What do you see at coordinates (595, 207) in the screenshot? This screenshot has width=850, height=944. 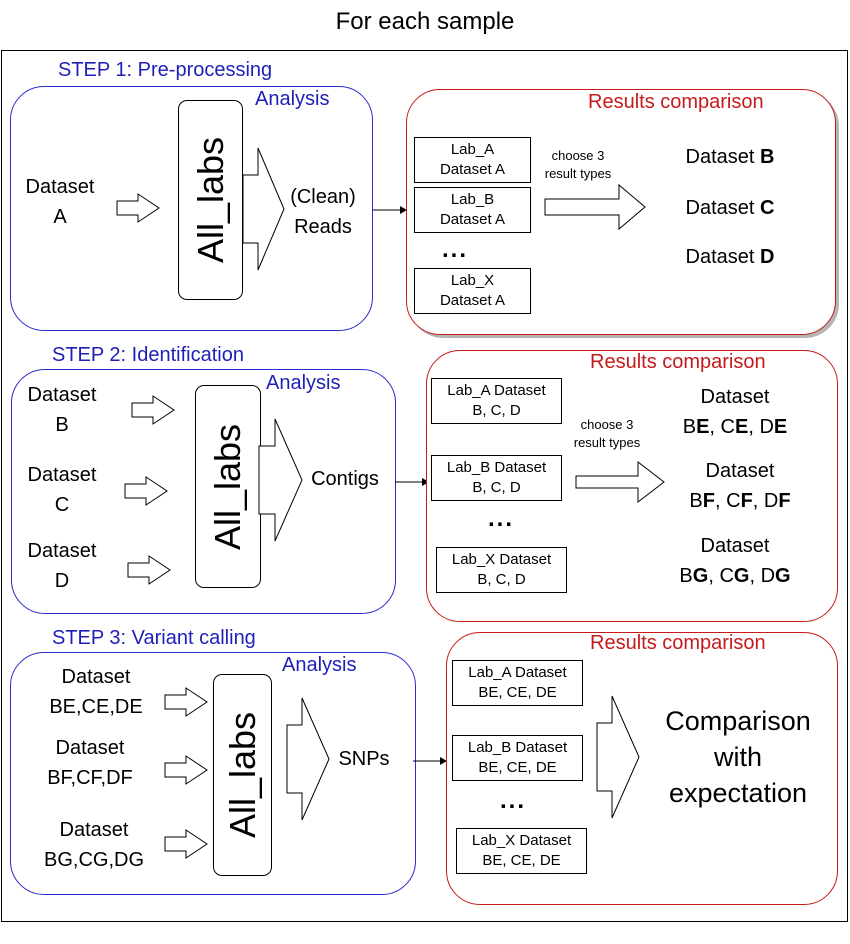 I see `step1-choose-arrow` at bounding box center [595, 207].